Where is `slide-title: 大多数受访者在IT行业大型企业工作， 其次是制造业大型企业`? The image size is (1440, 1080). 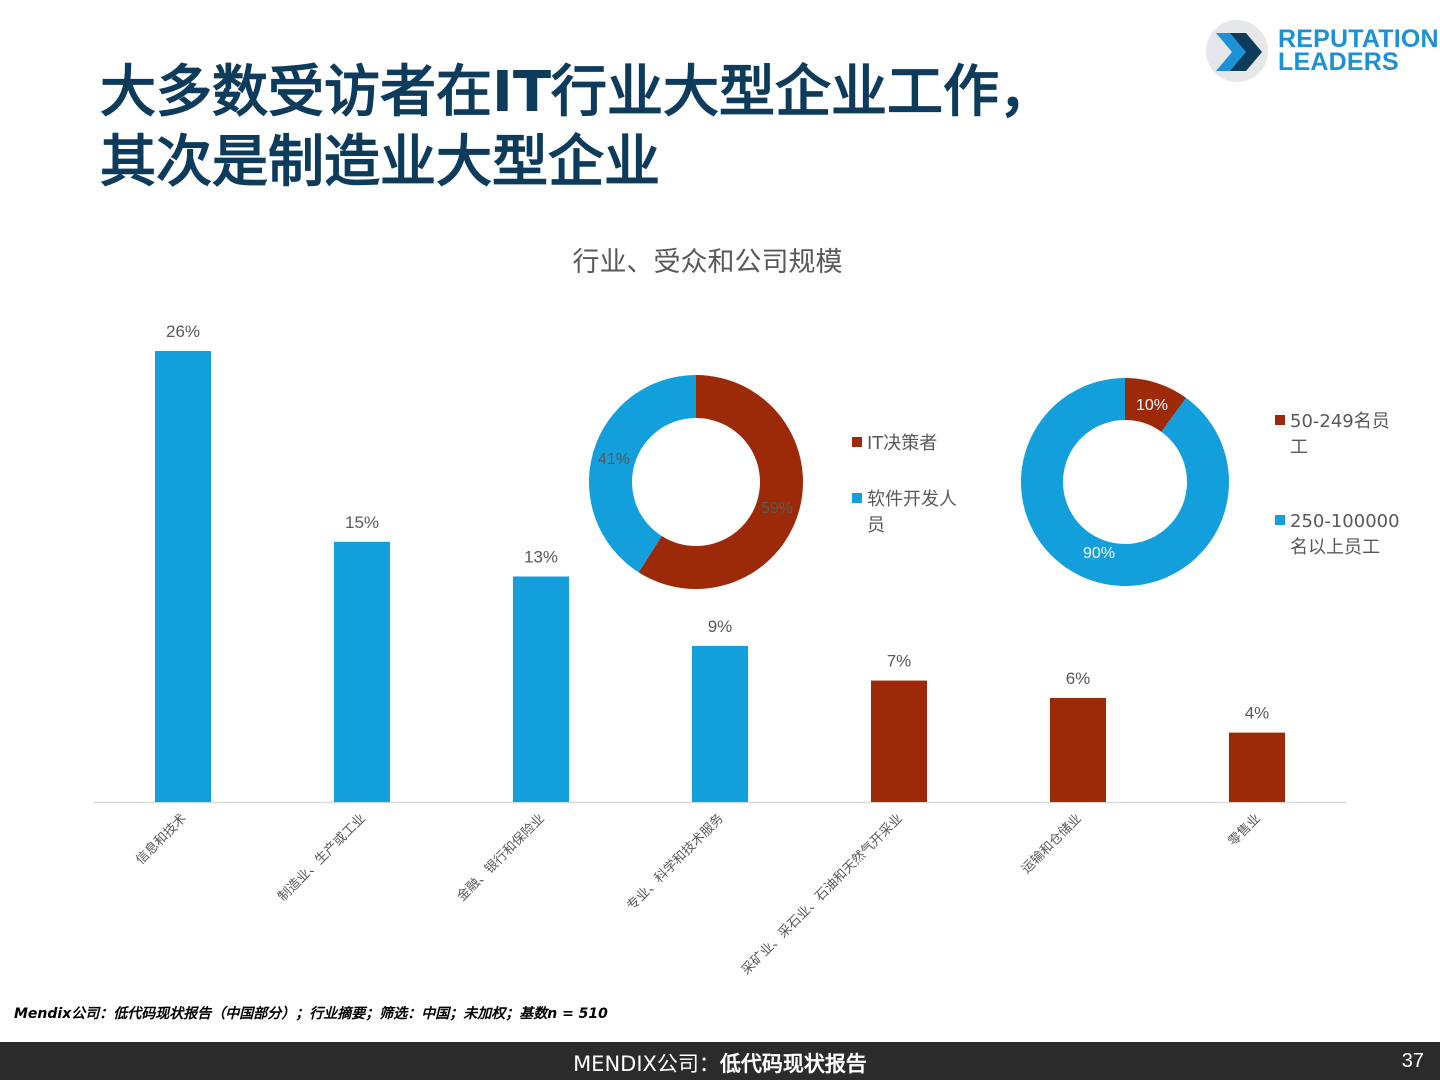 slide-title: 大多数受访者在IT行业大型企业工作， 其次是制造业大型企业 is located at coordinates (625, 128).